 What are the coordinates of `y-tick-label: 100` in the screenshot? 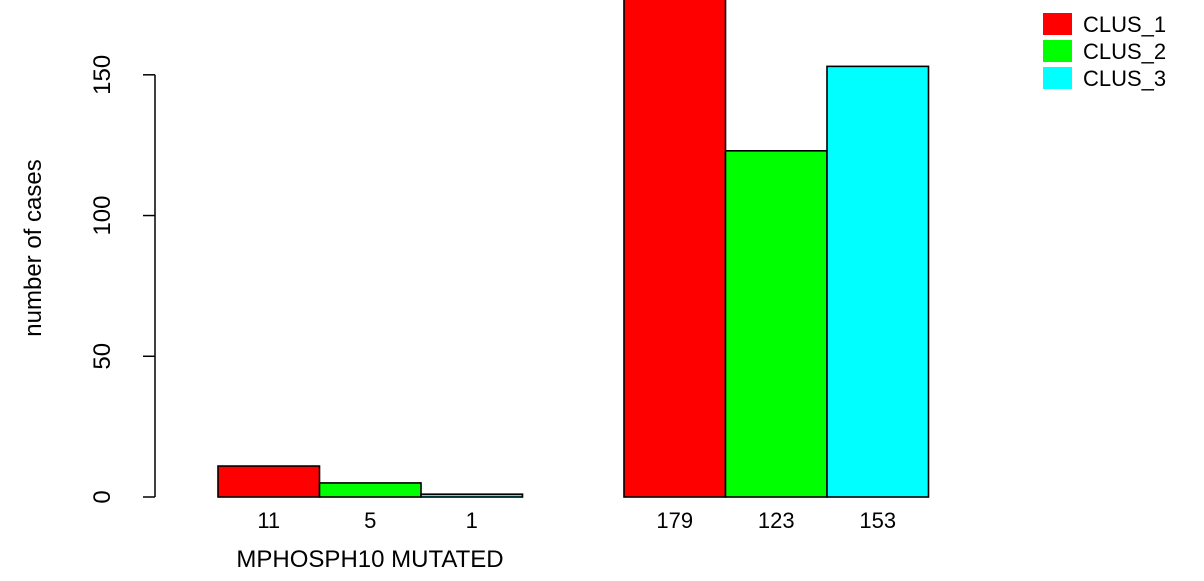 It's located at (102, 216).